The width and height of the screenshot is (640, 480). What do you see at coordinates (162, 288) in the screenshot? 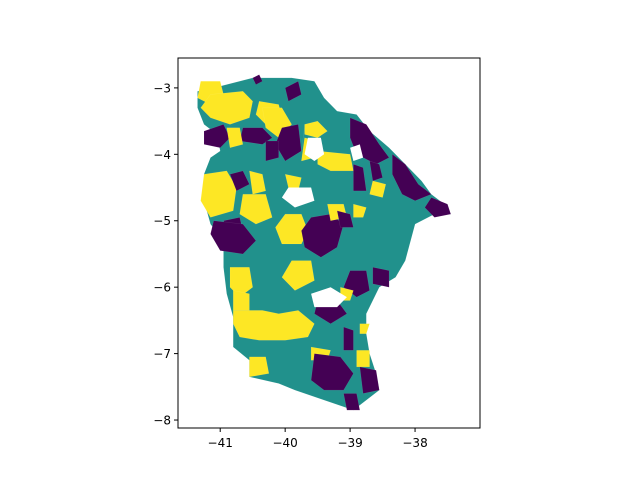
I see `y-tick-label: −6` at bounding box center [162, 288].